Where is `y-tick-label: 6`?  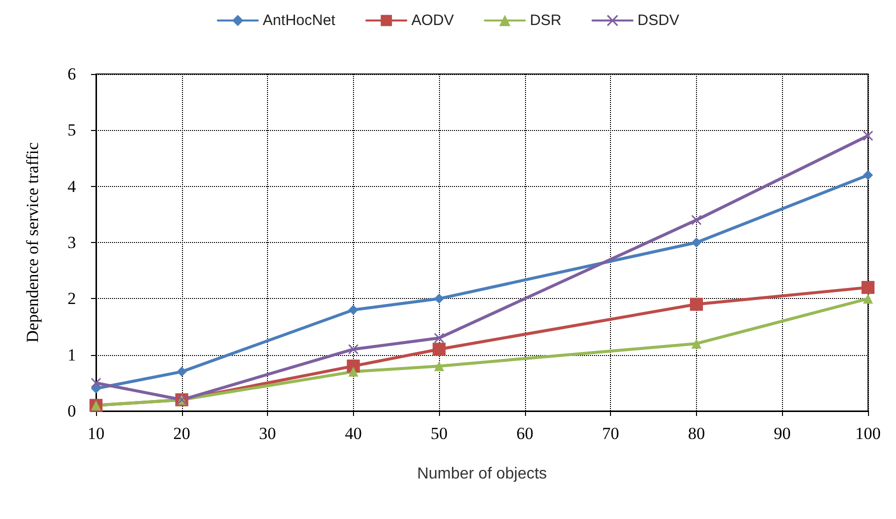
y-tick-label: 6 is located at coordinates (72, 74).